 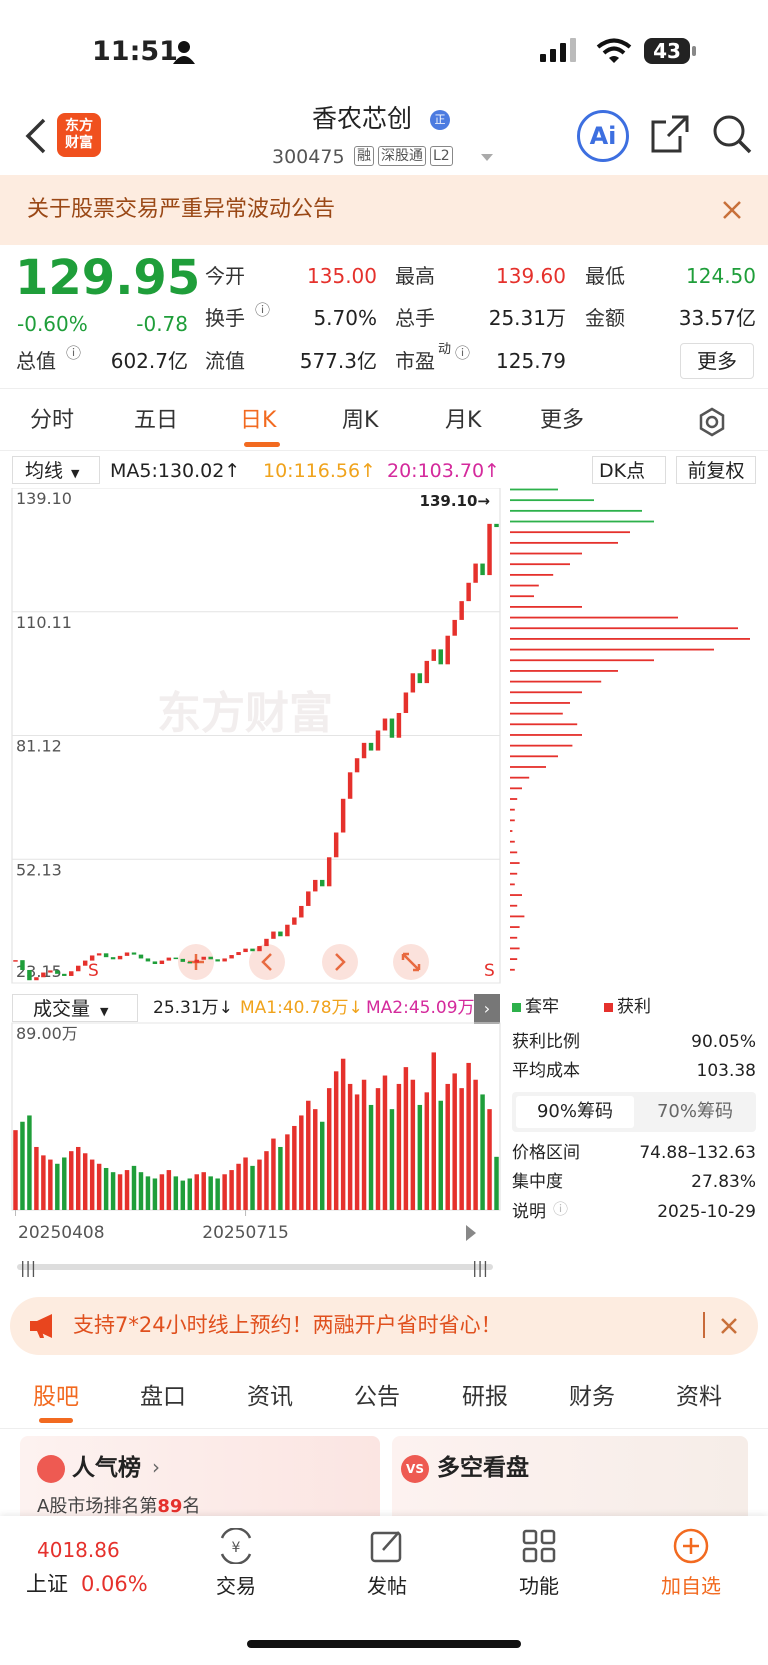 I want to click on stat-value: 103.38, so click(x=726, y=1071).